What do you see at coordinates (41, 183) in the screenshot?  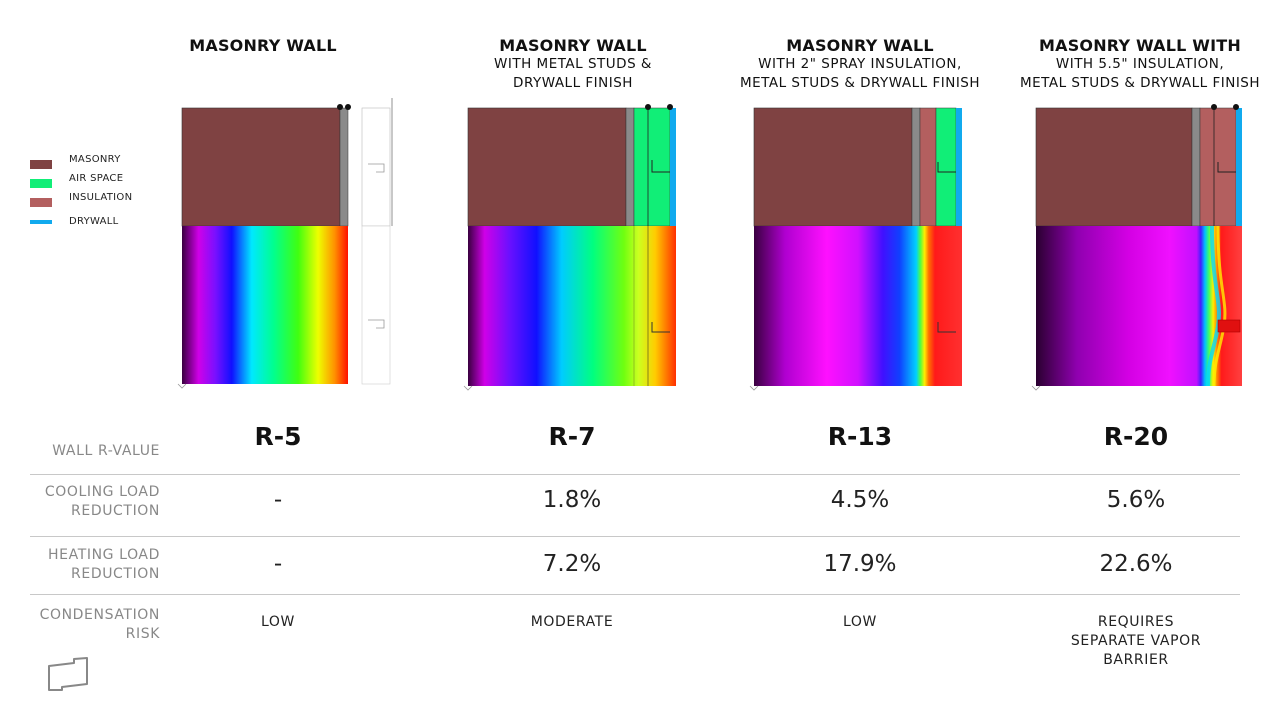 I see `air-space-swatch` at bounding box center [41, 183].